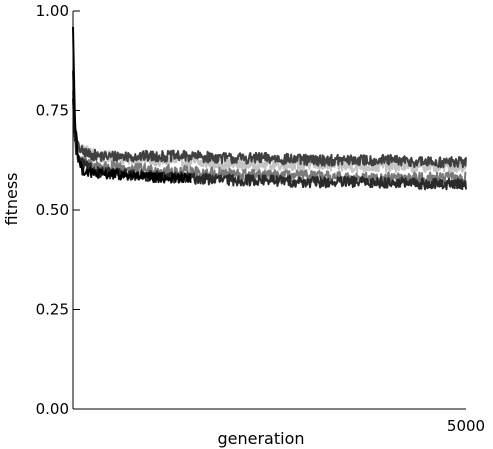 The height and width of the screenshot is (449, 493). What do you see at coordinates (52, 409) in the screenshot?
I see `y-tick-label: 0.00` at bounding box center [52, 409].